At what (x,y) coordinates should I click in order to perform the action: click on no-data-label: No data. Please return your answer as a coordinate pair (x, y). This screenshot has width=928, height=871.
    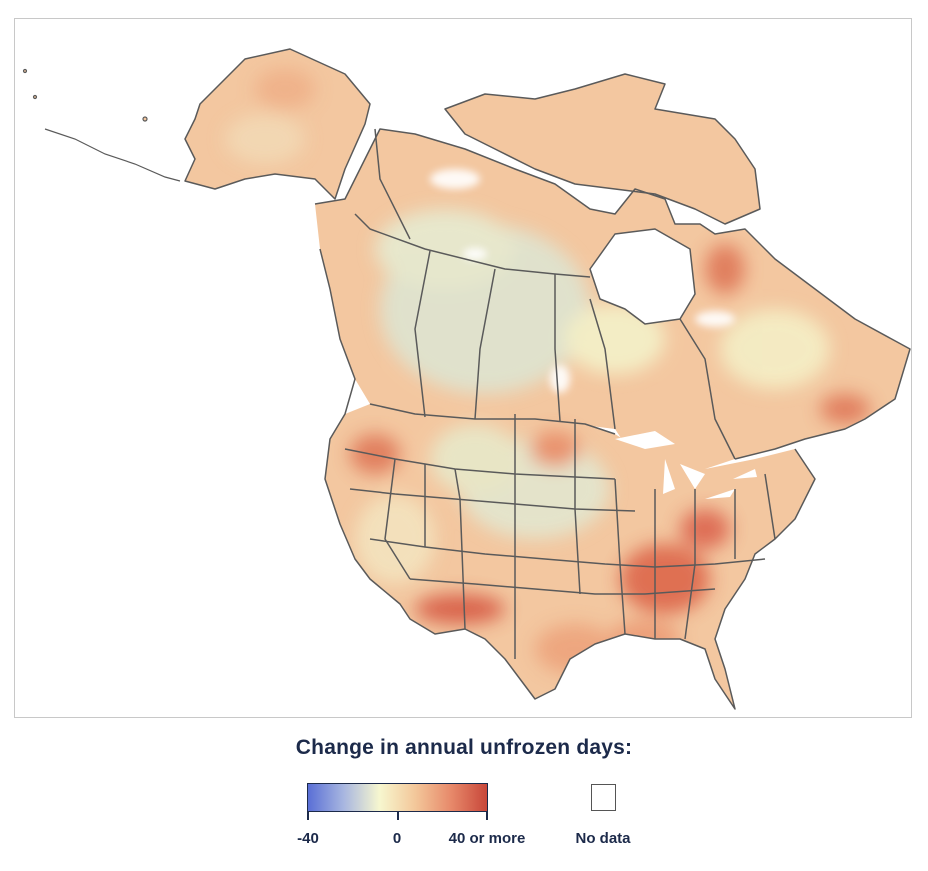
    Looking at the image, I should click on (603, 838).